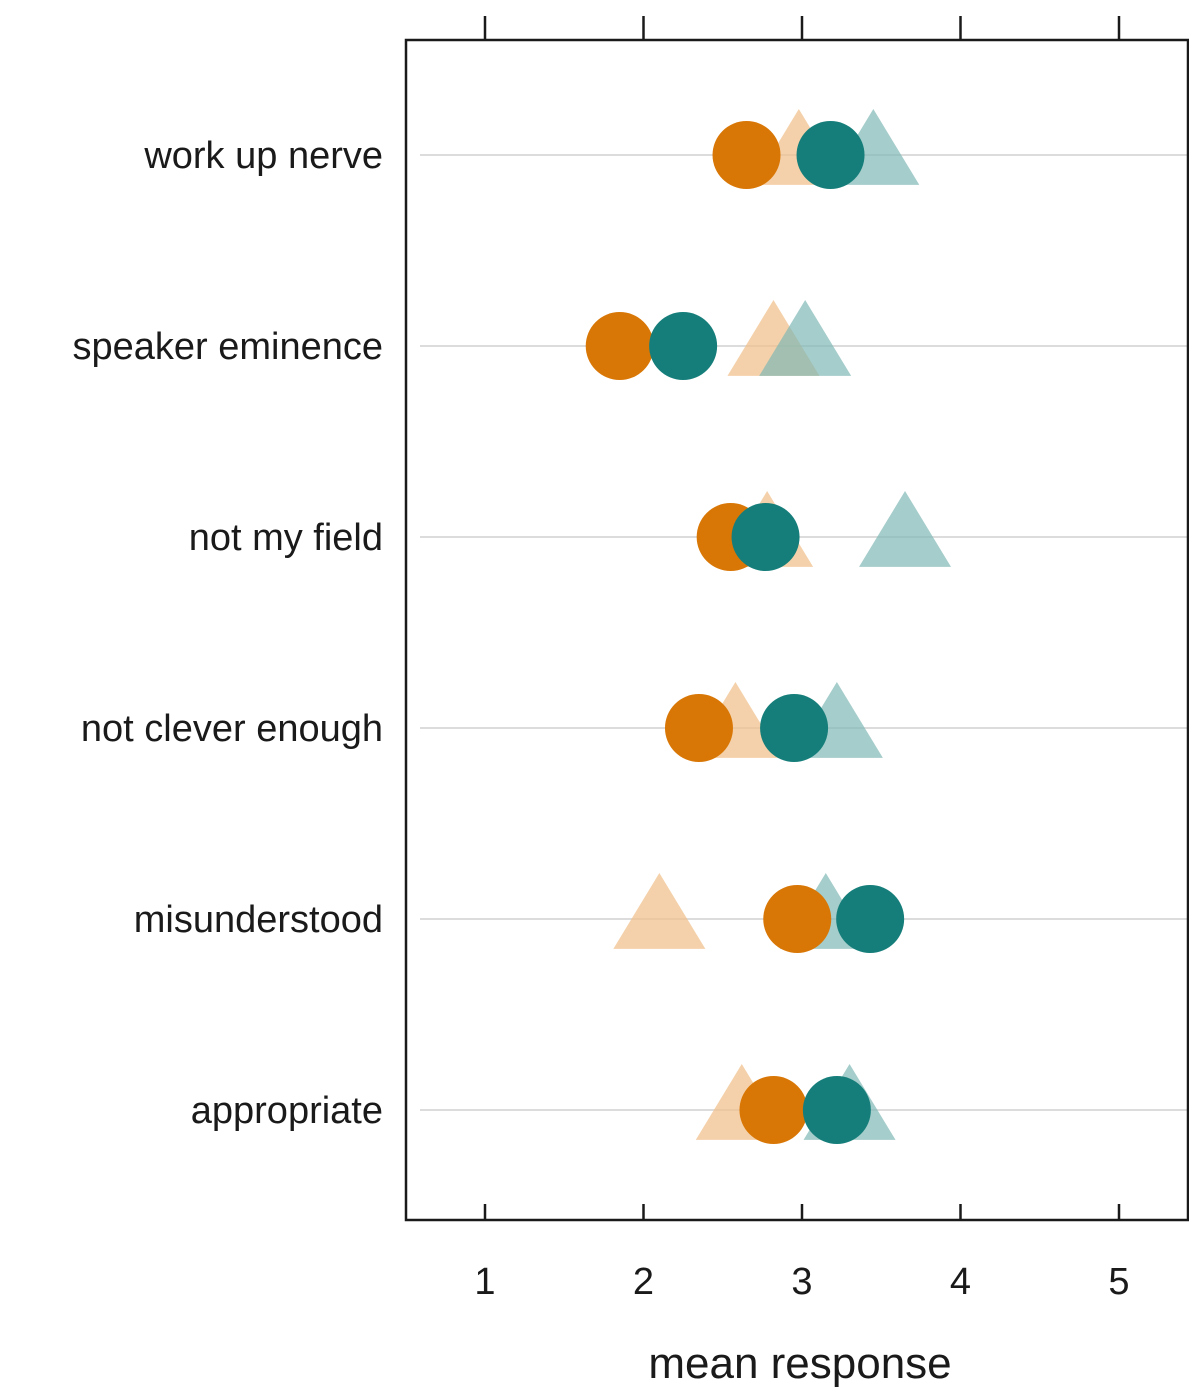  Describe the element at coordinates (870, 919) in the screenshot. I see `circle-point-s3-c4` at that location.